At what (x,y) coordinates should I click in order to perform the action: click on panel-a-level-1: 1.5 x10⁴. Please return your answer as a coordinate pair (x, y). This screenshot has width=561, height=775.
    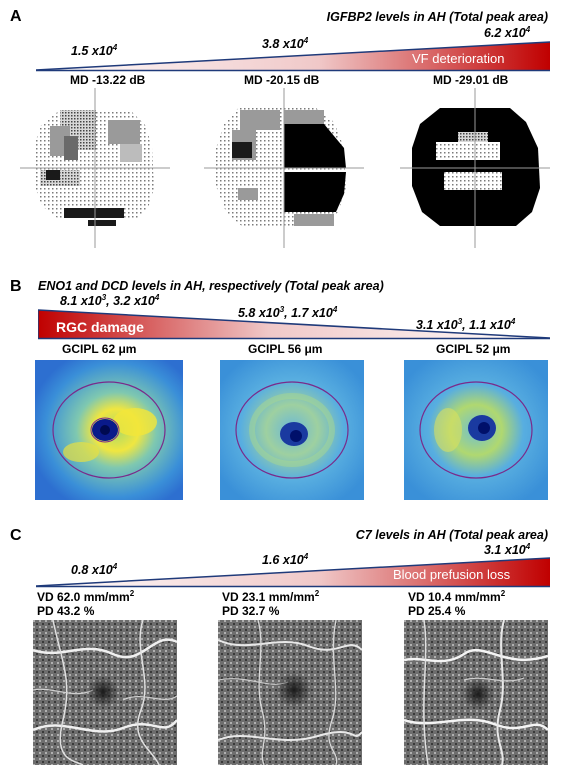
    Looking at the image, I should click on (94, 50).